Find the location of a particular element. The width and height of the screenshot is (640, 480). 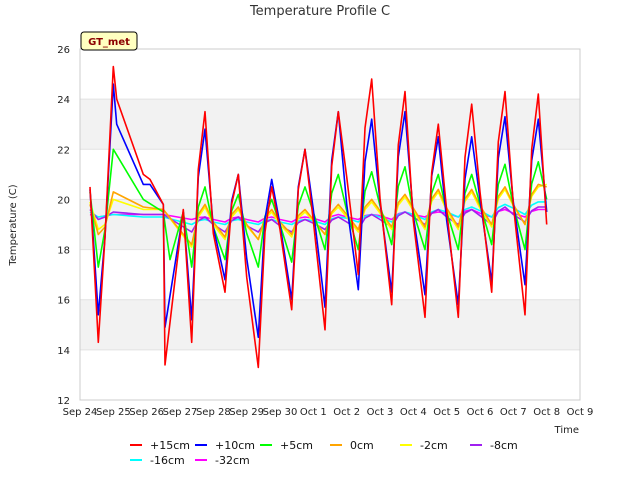

x-tick-label: Sep 27 is located at coordinates (180, 412).